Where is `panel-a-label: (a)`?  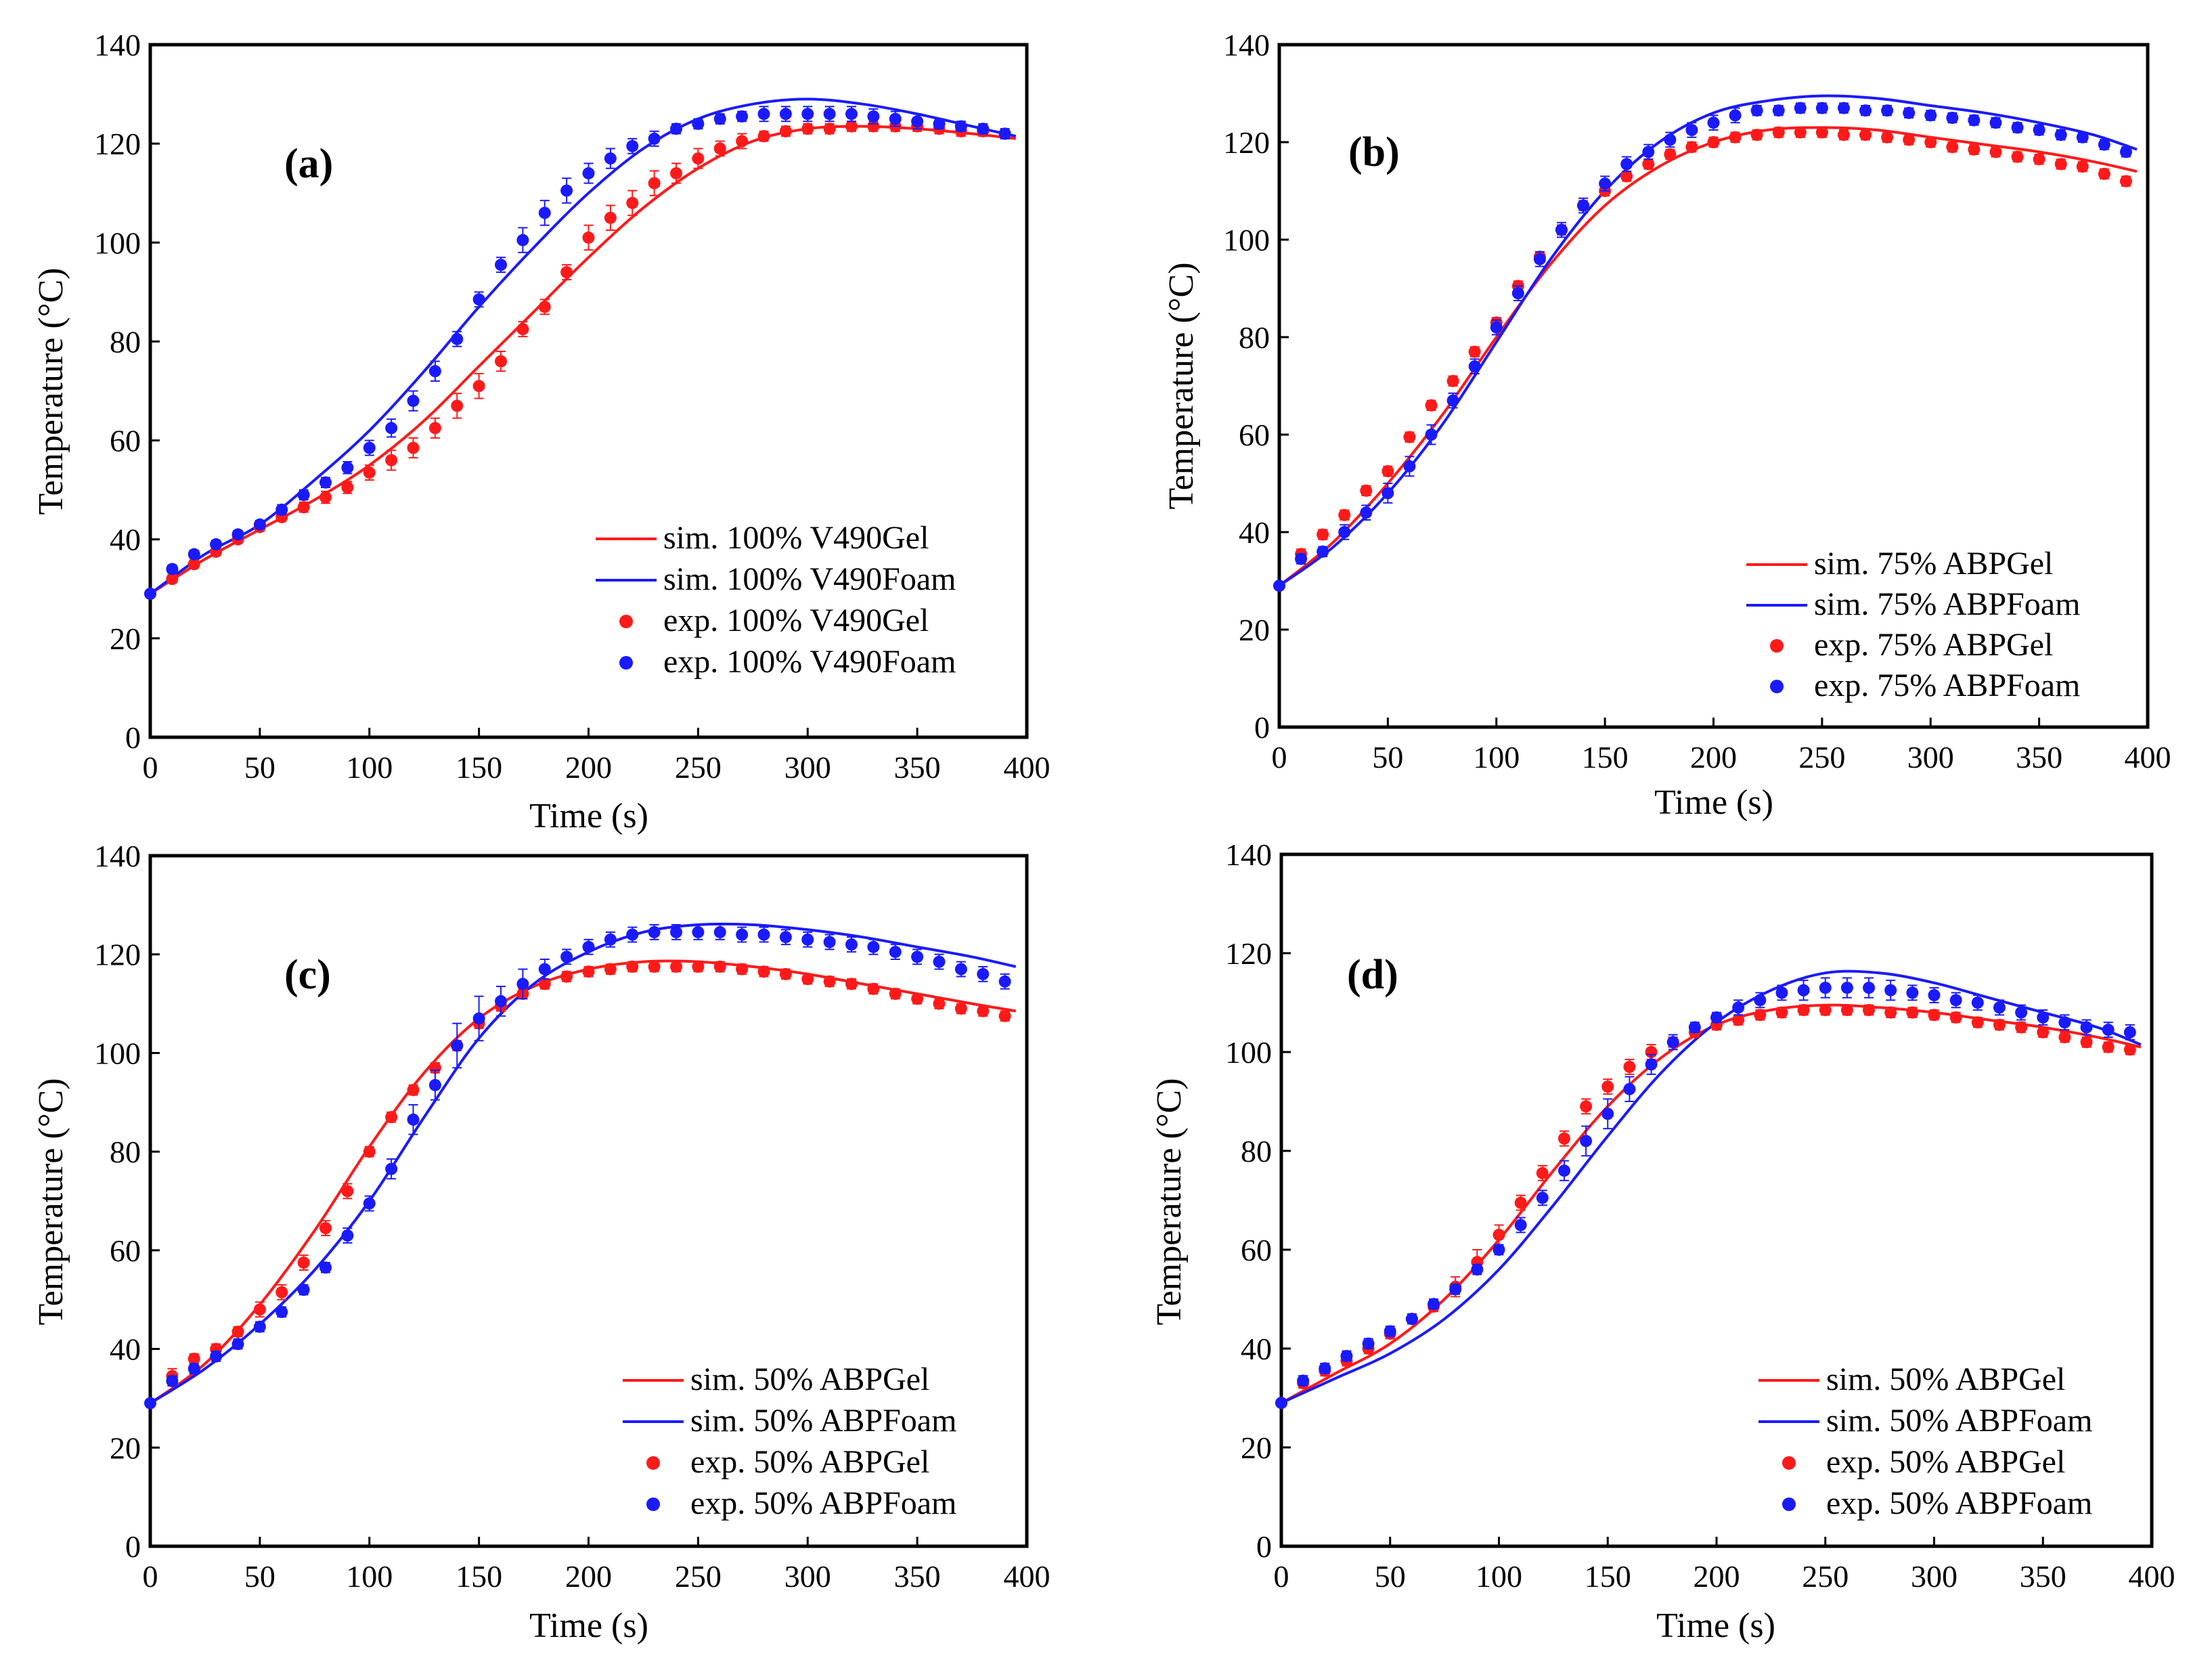 panel-a-label: (a) is located at coordinates (308, 164).